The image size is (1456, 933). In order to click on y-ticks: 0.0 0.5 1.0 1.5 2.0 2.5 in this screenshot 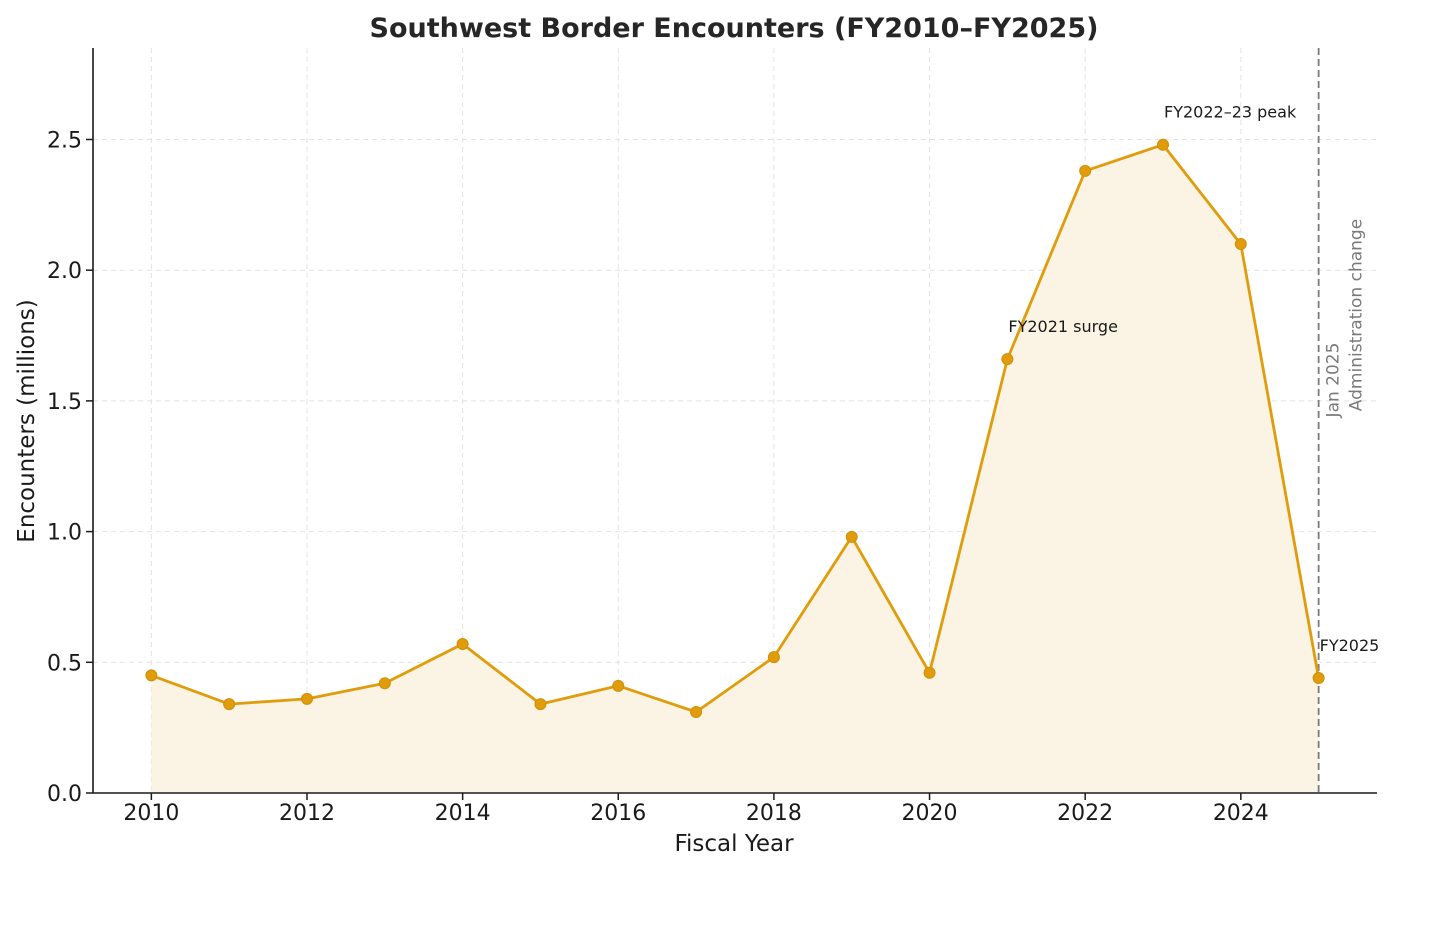, I will do `click(70, 467)`.